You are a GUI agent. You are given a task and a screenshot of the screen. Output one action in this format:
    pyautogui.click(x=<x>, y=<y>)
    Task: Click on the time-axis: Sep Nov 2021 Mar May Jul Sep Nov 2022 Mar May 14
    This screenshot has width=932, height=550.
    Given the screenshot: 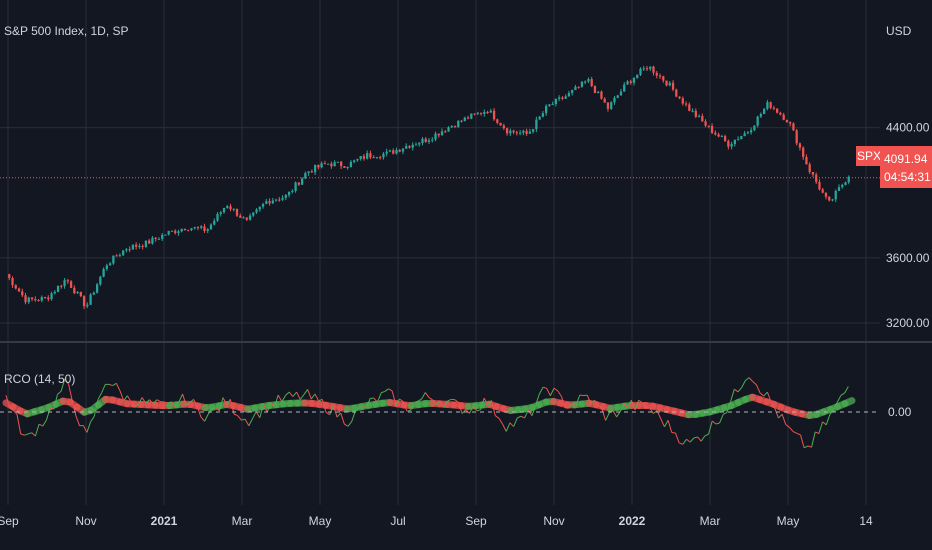 What is the action you would take?
    pyautogui.click(x=436, y=521)
    